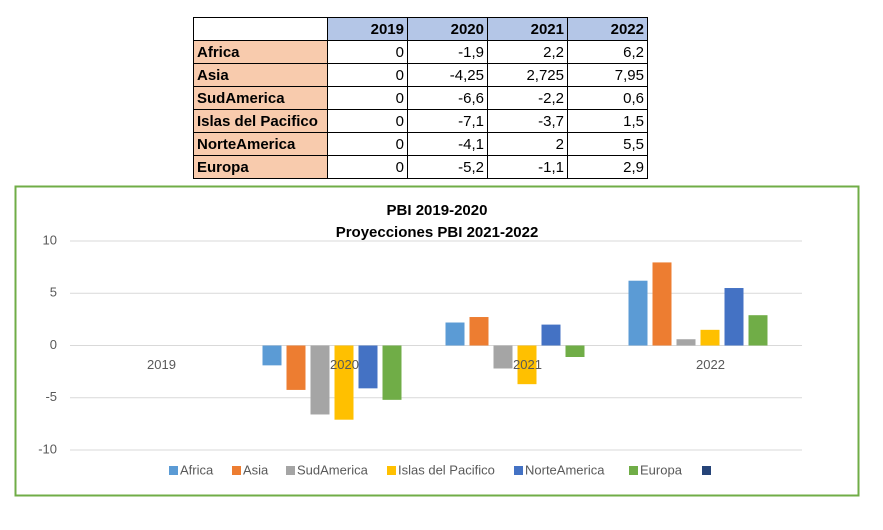 This screenshot has width=883, height=530. What do you see at coordinates (53, 344) in the screenshot?
I see `y-tick-label: 0` at bounding box center [53, 344].